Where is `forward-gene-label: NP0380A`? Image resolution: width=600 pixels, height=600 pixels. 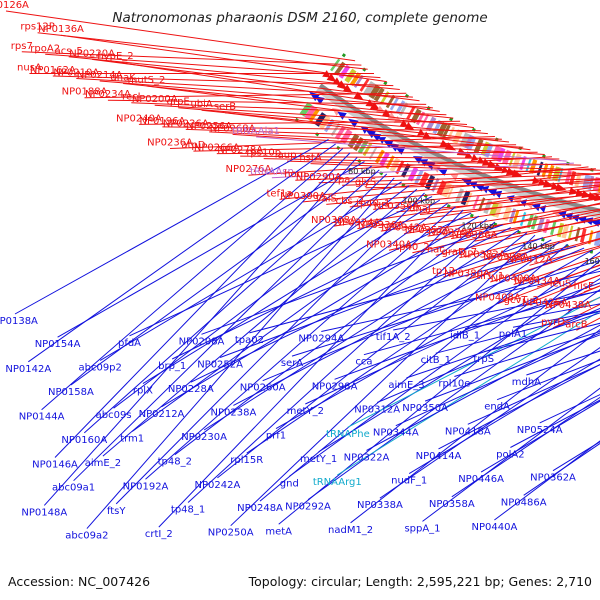
forward-gene-label: NP0380A is located at coordinates (467, 274).